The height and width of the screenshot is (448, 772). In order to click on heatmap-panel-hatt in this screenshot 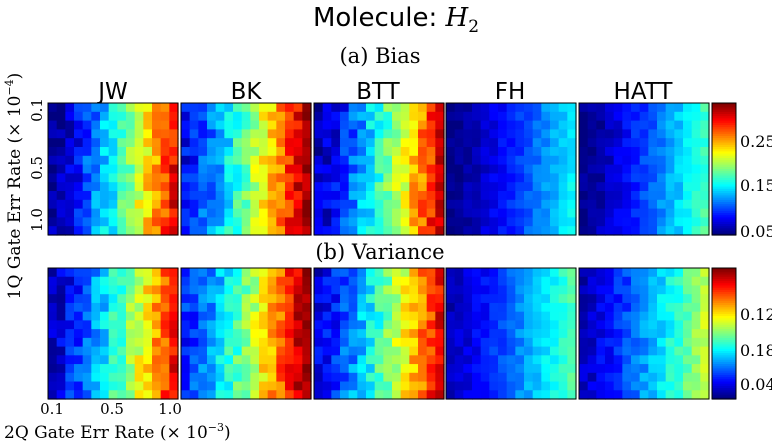, I will do `click(644, 169)`.